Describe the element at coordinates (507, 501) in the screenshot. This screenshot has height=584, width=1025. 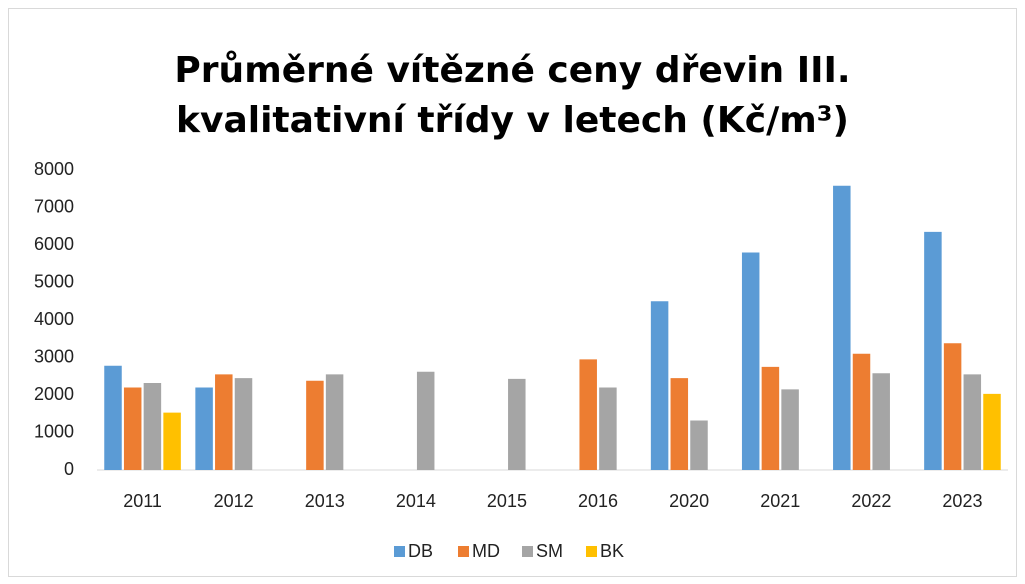
I see `x-tick-label: 2015` at that location.